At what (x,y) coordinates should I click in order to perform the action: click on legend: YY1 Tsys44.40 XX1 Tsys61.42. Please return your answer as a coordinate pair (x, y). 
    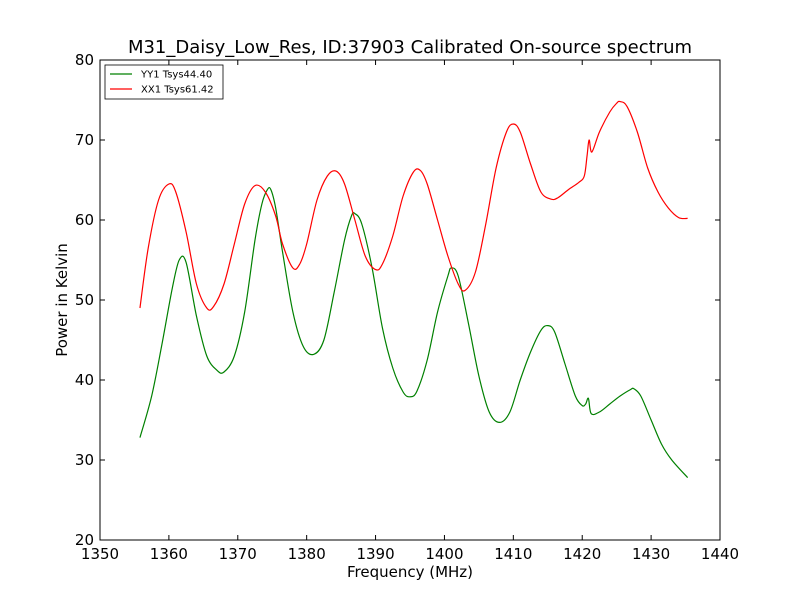
    Looking at the image, I should click on (164, 82).